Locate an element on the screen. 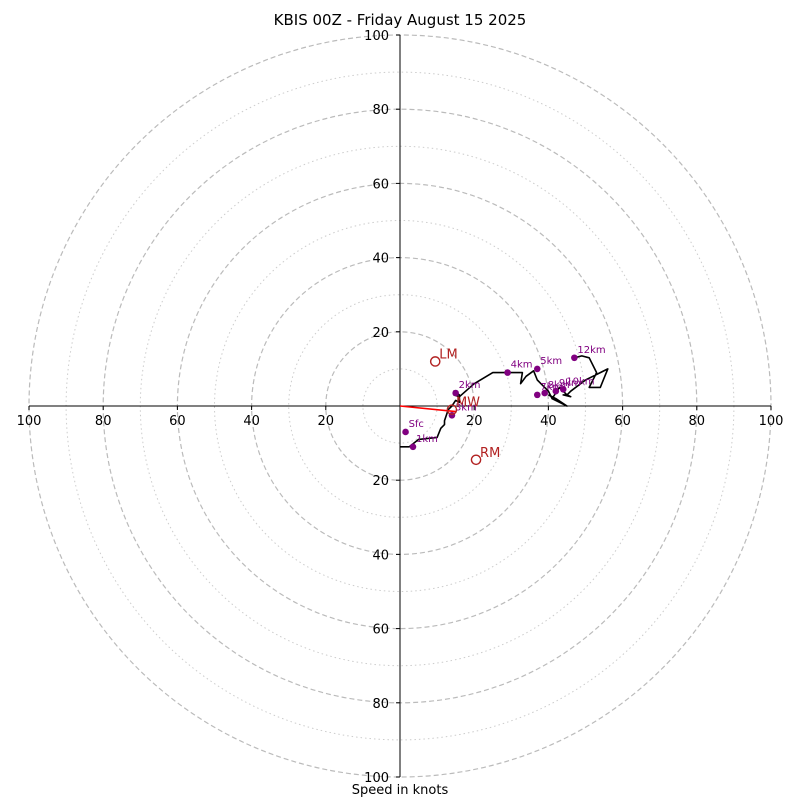  motion-label-rm: RM is located at coordinates (490, 453).